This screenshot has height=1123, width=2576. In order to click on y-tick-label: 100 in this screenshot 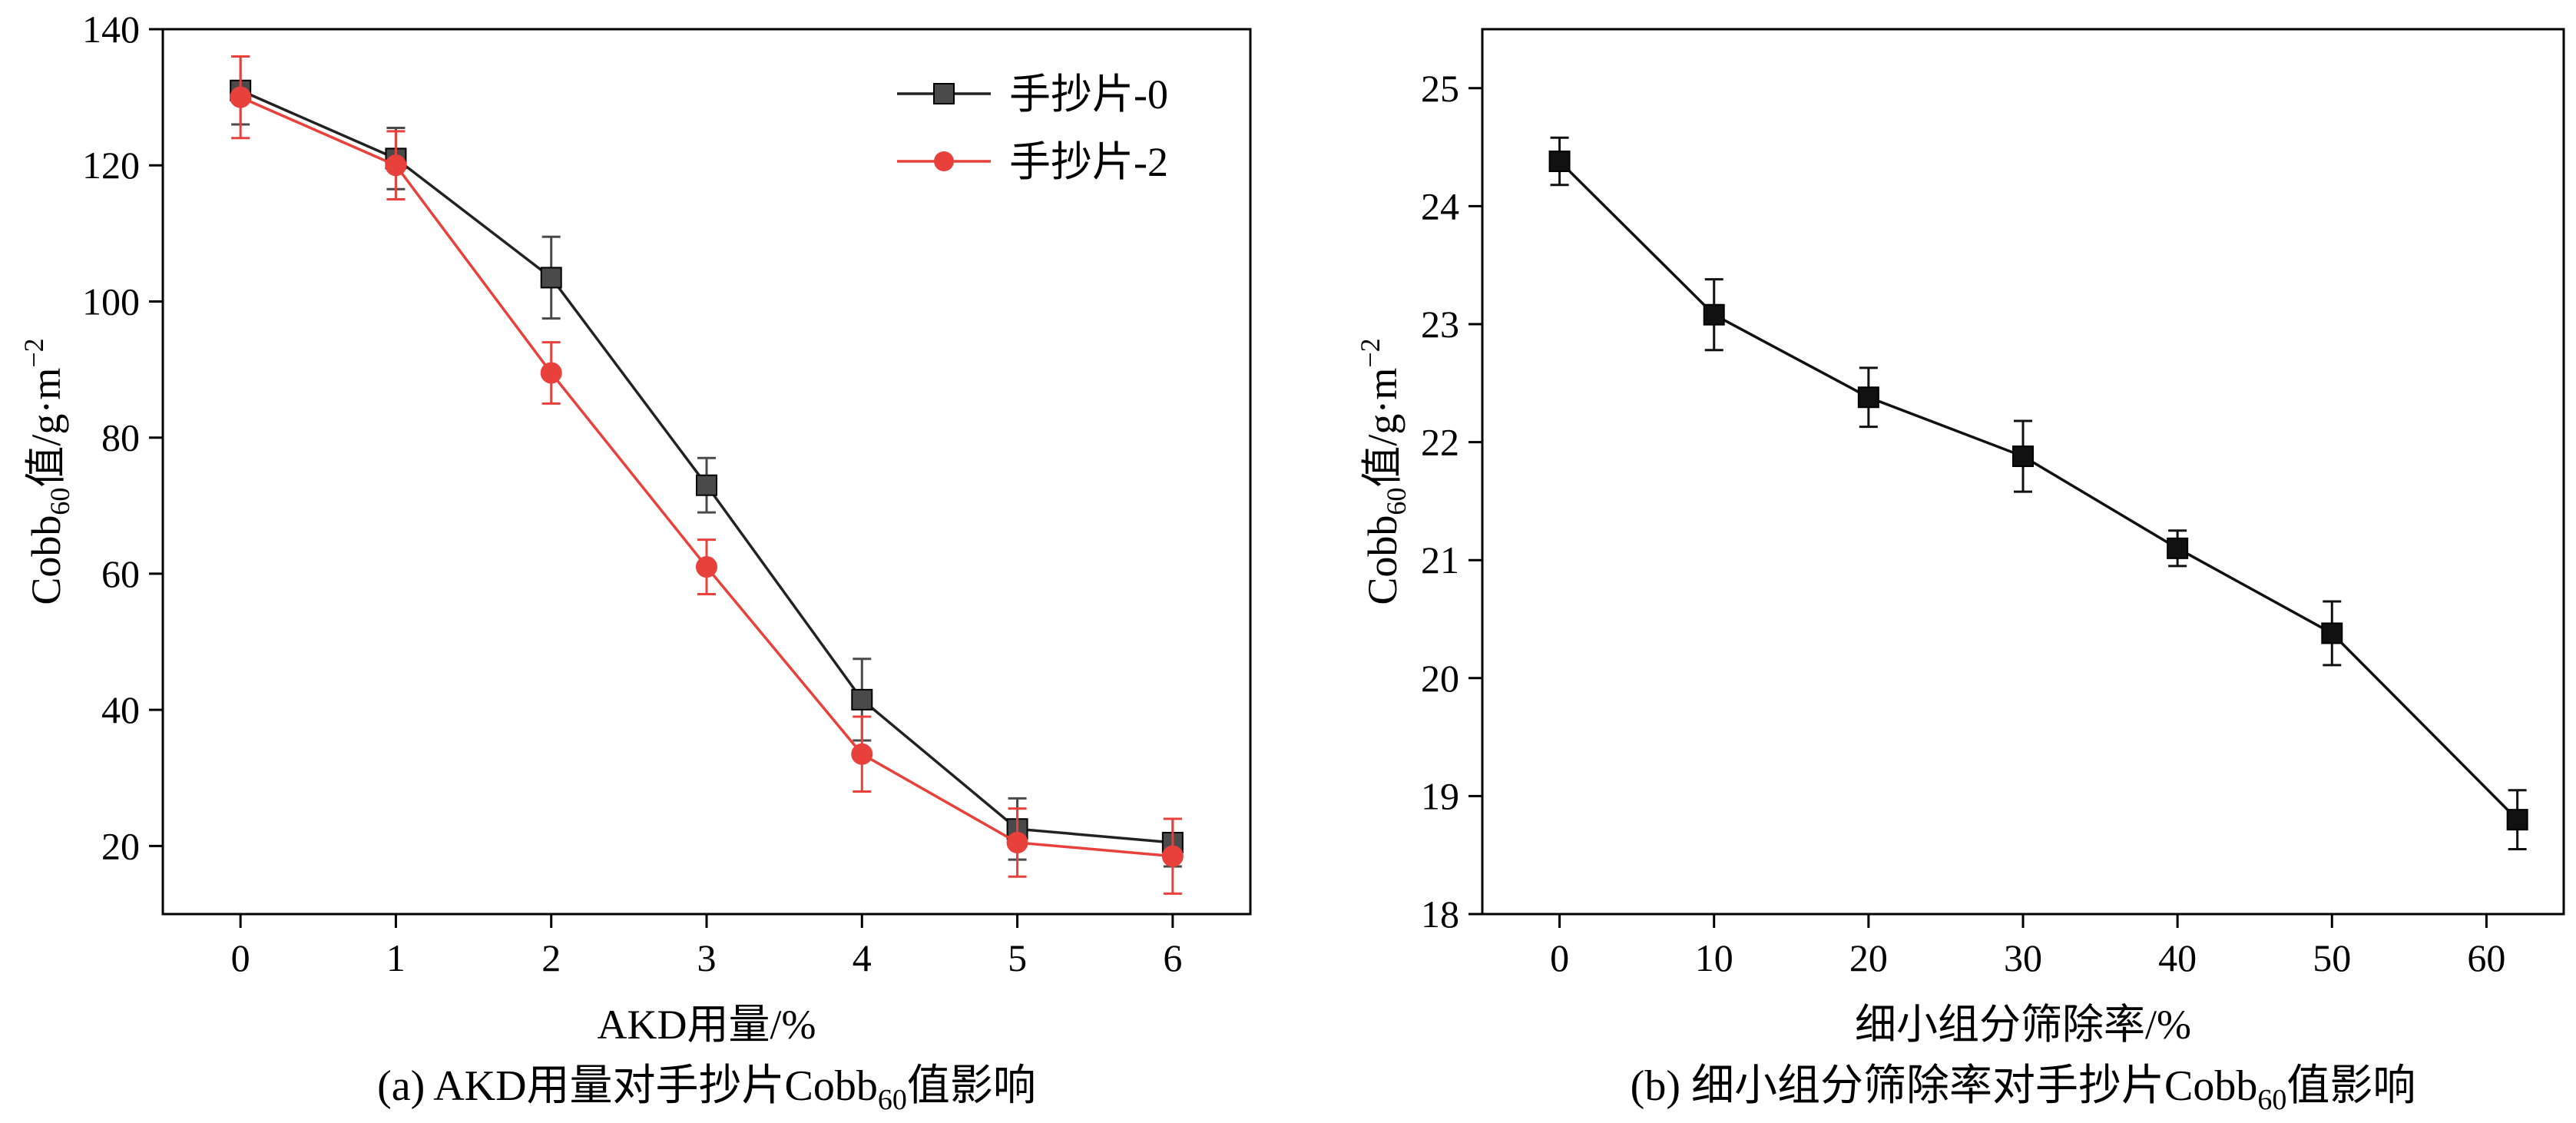, I will do `click(111, 301)`.